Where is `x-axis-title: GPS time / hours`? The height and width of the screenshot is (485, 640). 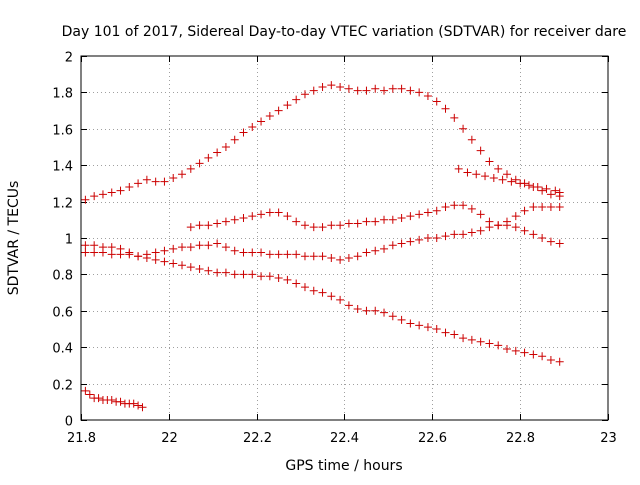 x-axis-title: GPS time / hours is located at coordinates (343, 466).